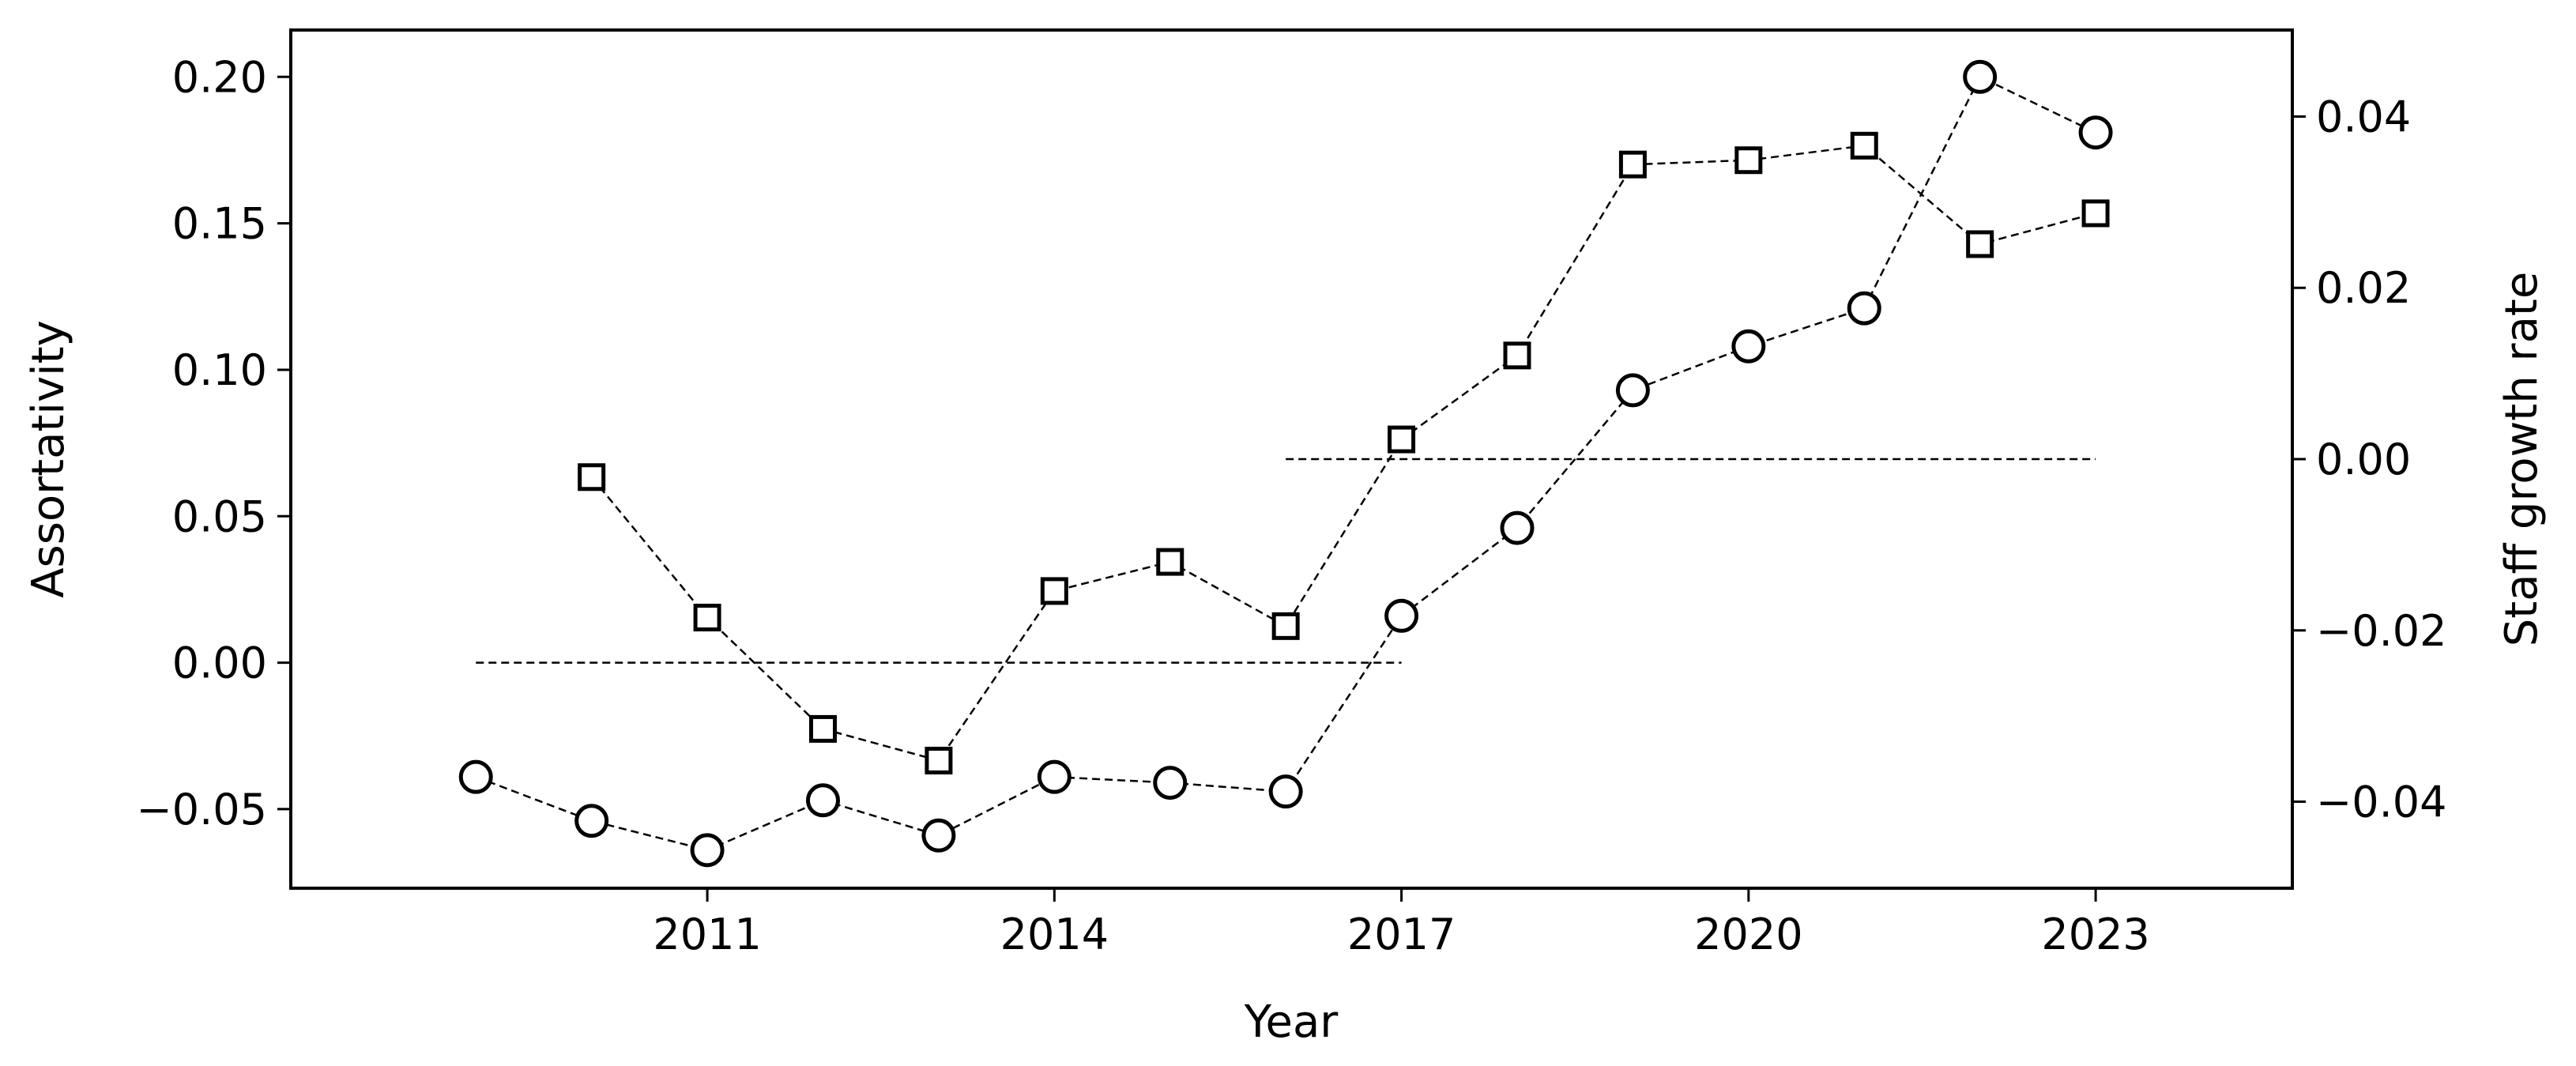  Describe the element at coordinates (2095, 934) in the screenshot. I see `x-tick-label: 2023` at that location.